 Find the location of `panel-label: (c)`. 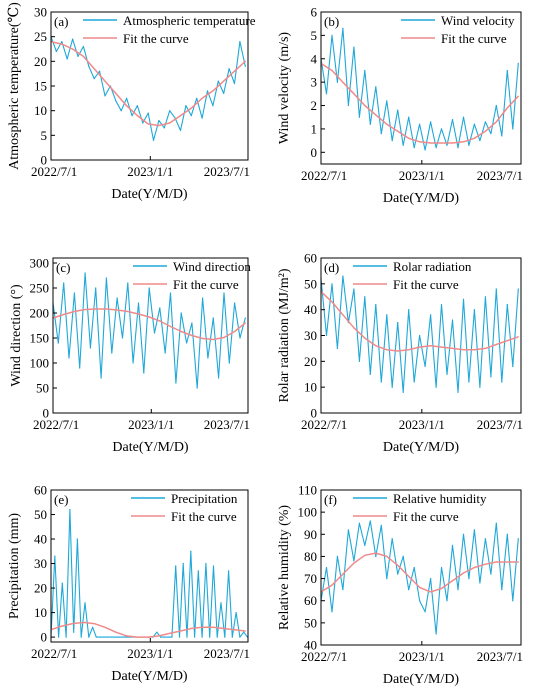

panel-label: (c) is located at coordinates (63, 267).